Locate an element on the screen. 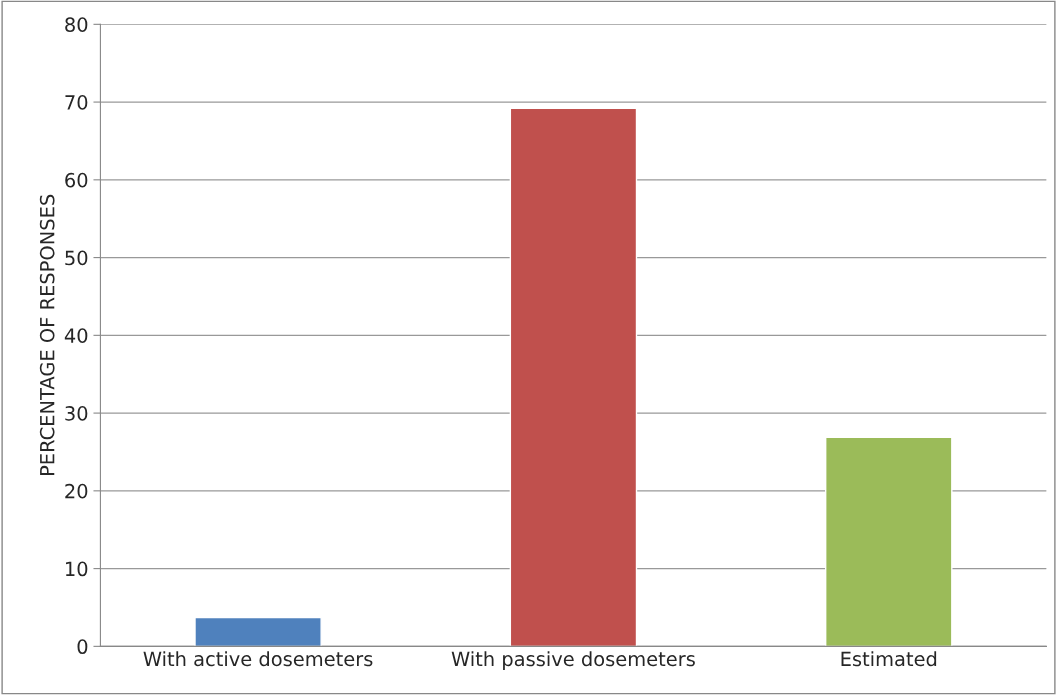 Image resolution: width=1057 pixels, height=695 pixels. y-tick-label: 70 is located at coordinates (76, 102).